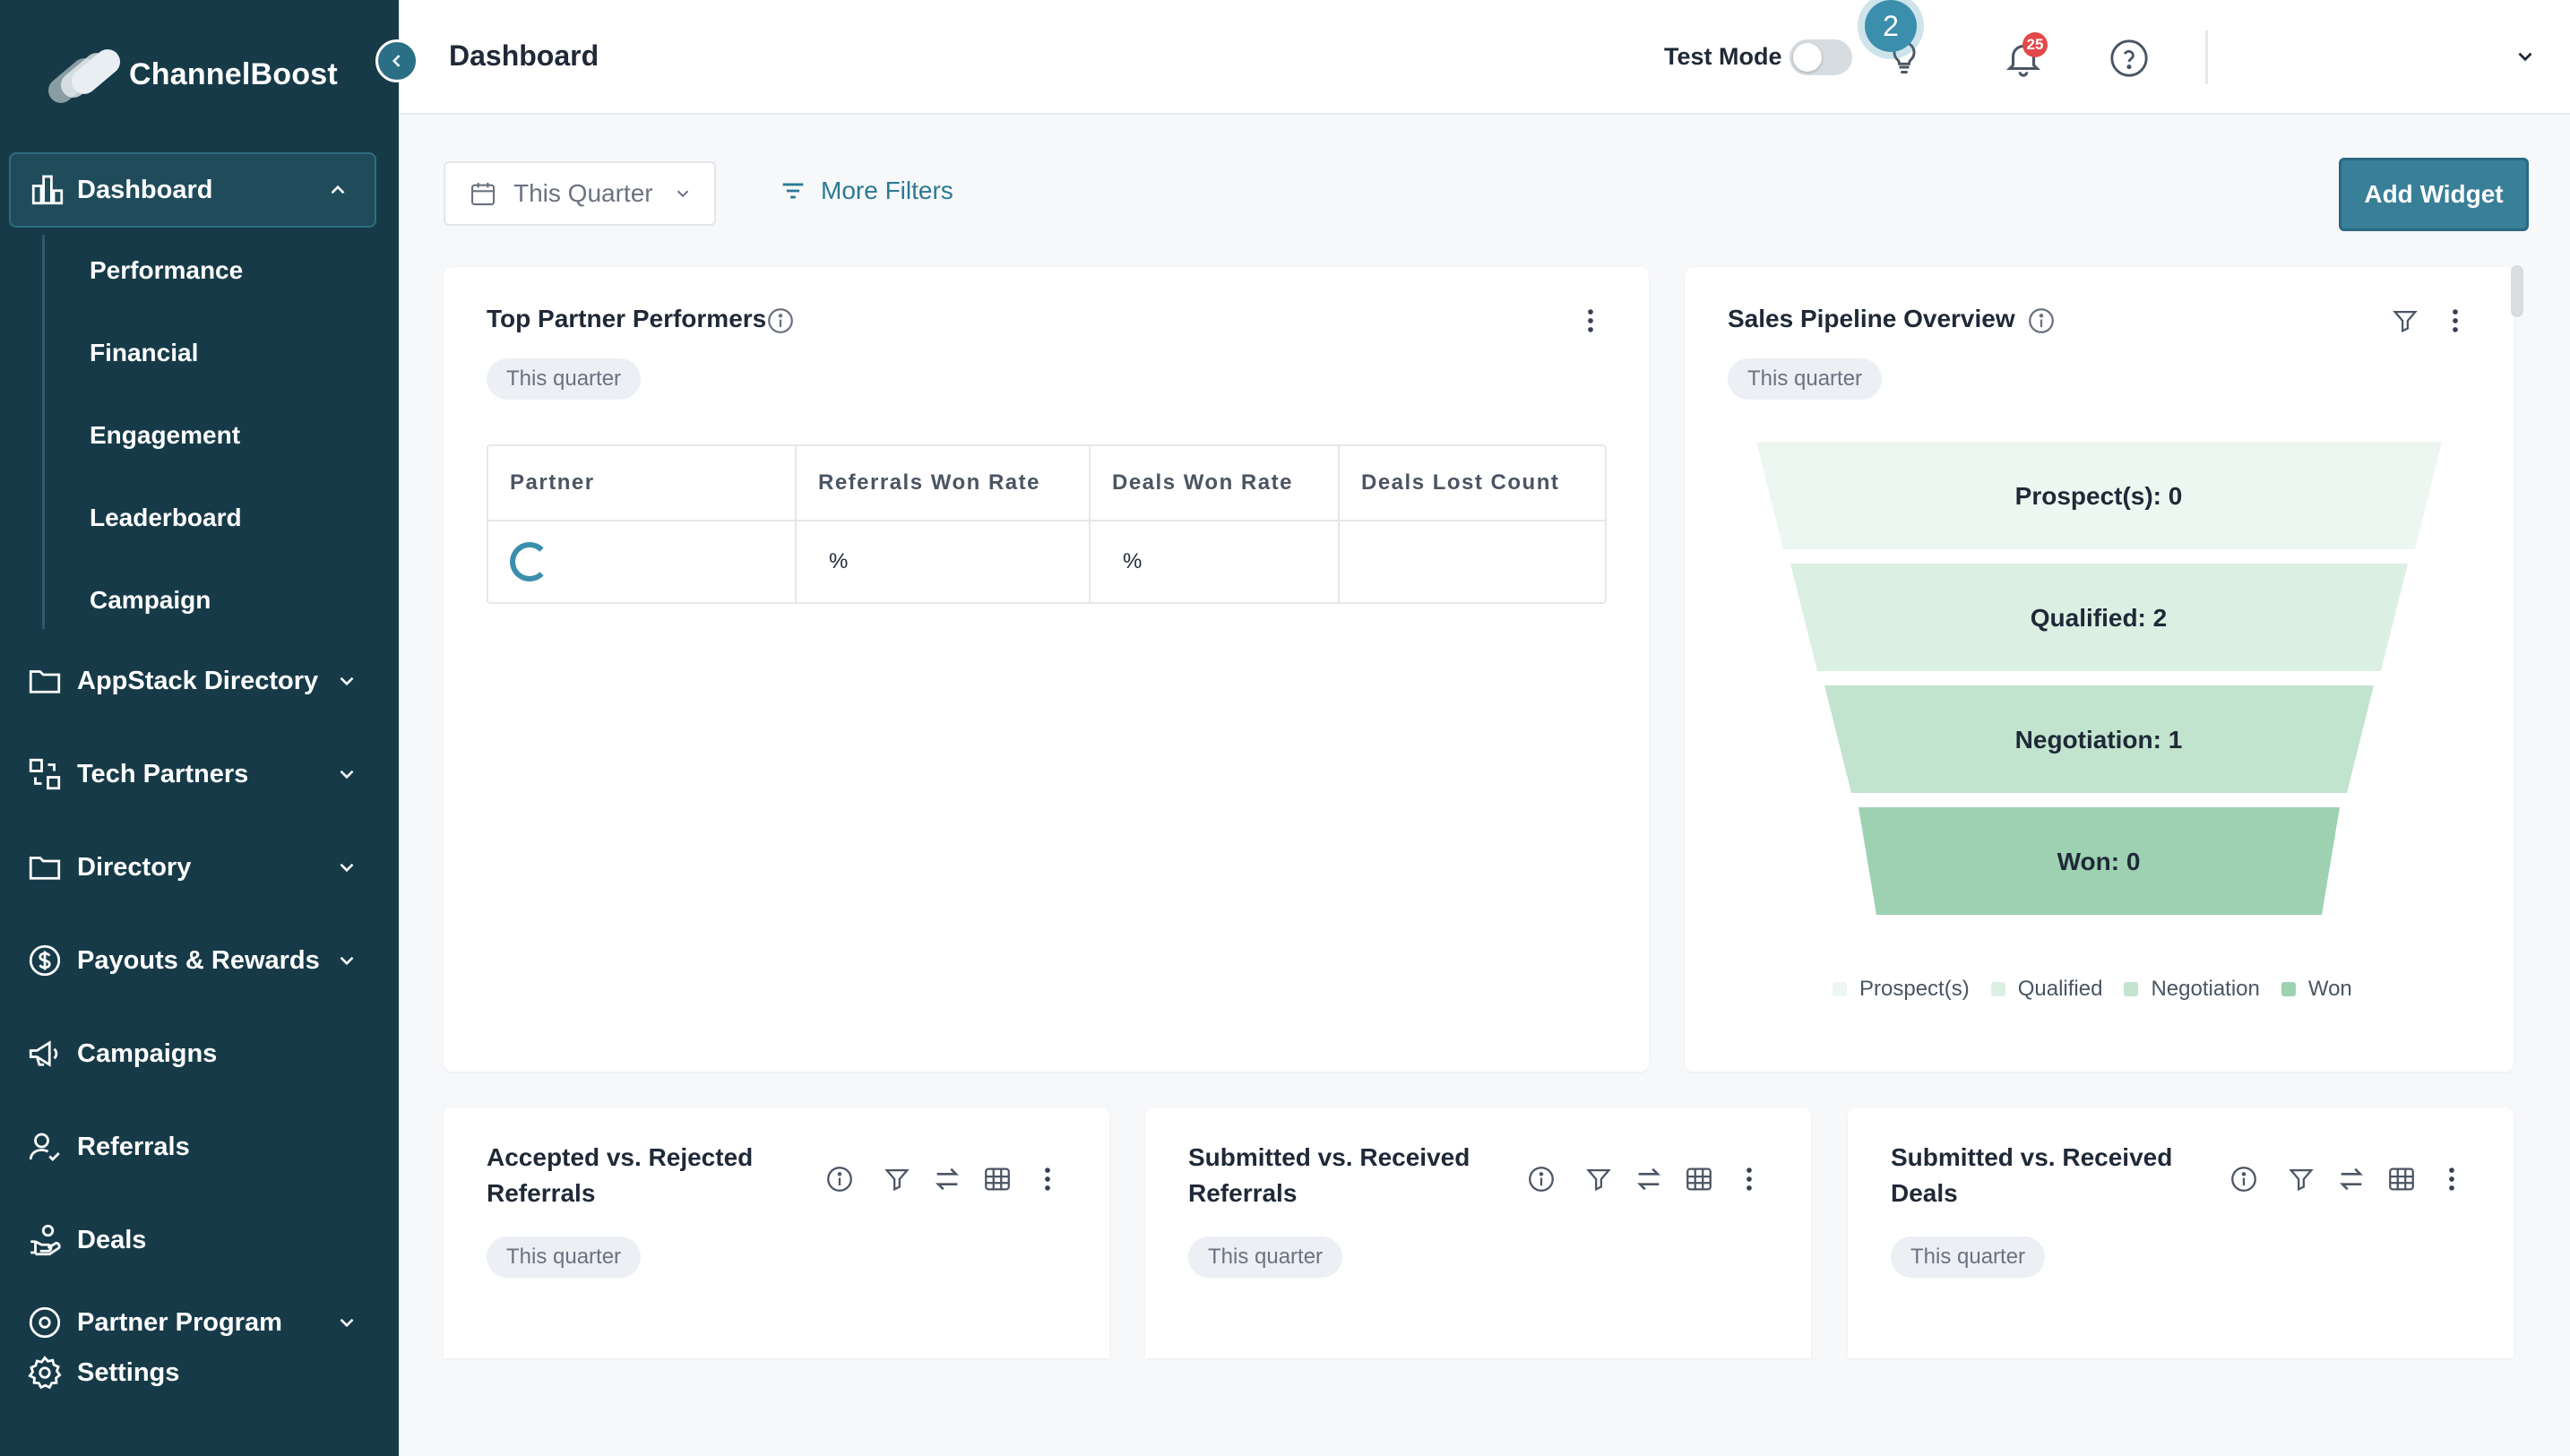 This screenshot has width=2570, height=1456. I want to click on deals-lost-count-cell, so click(1472, 561).